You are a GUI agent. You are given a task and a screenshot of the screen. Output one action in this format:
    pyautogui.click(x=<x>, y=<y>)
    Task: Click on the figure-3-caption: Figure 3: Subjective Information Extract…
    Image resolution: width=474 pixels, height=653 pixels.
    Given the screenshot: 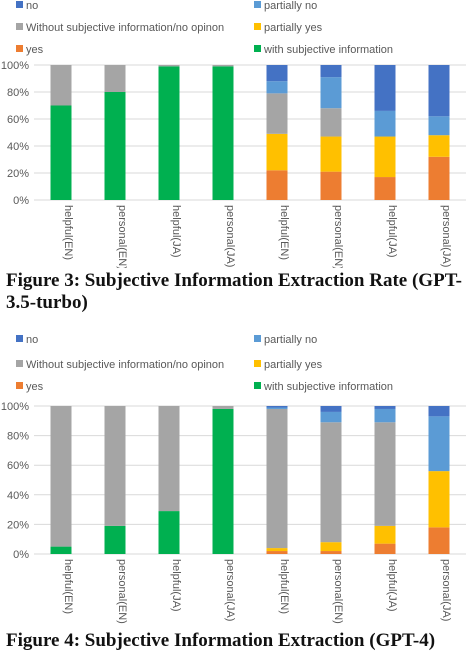 What is the action you would take?
    pyautogui.click(x=234, y=291)
    